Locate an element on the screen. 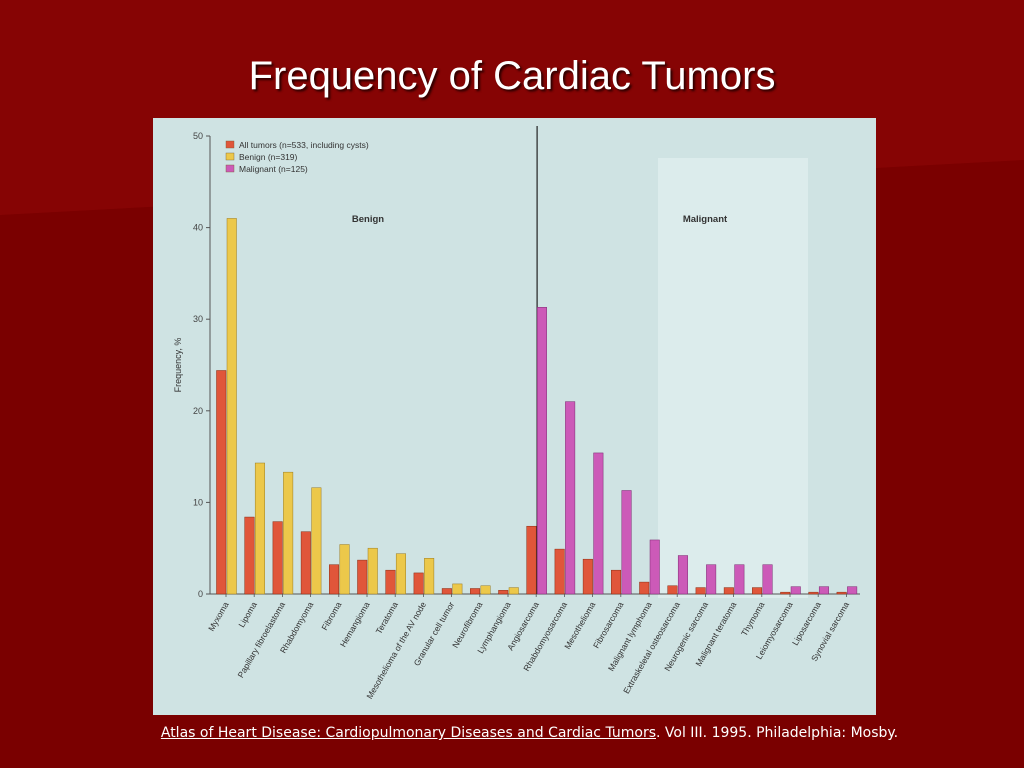 Image resolution: width=1024 pixels, height=768 pixels. section-label-malignant: Malignant is located at coordinates (705, 219).